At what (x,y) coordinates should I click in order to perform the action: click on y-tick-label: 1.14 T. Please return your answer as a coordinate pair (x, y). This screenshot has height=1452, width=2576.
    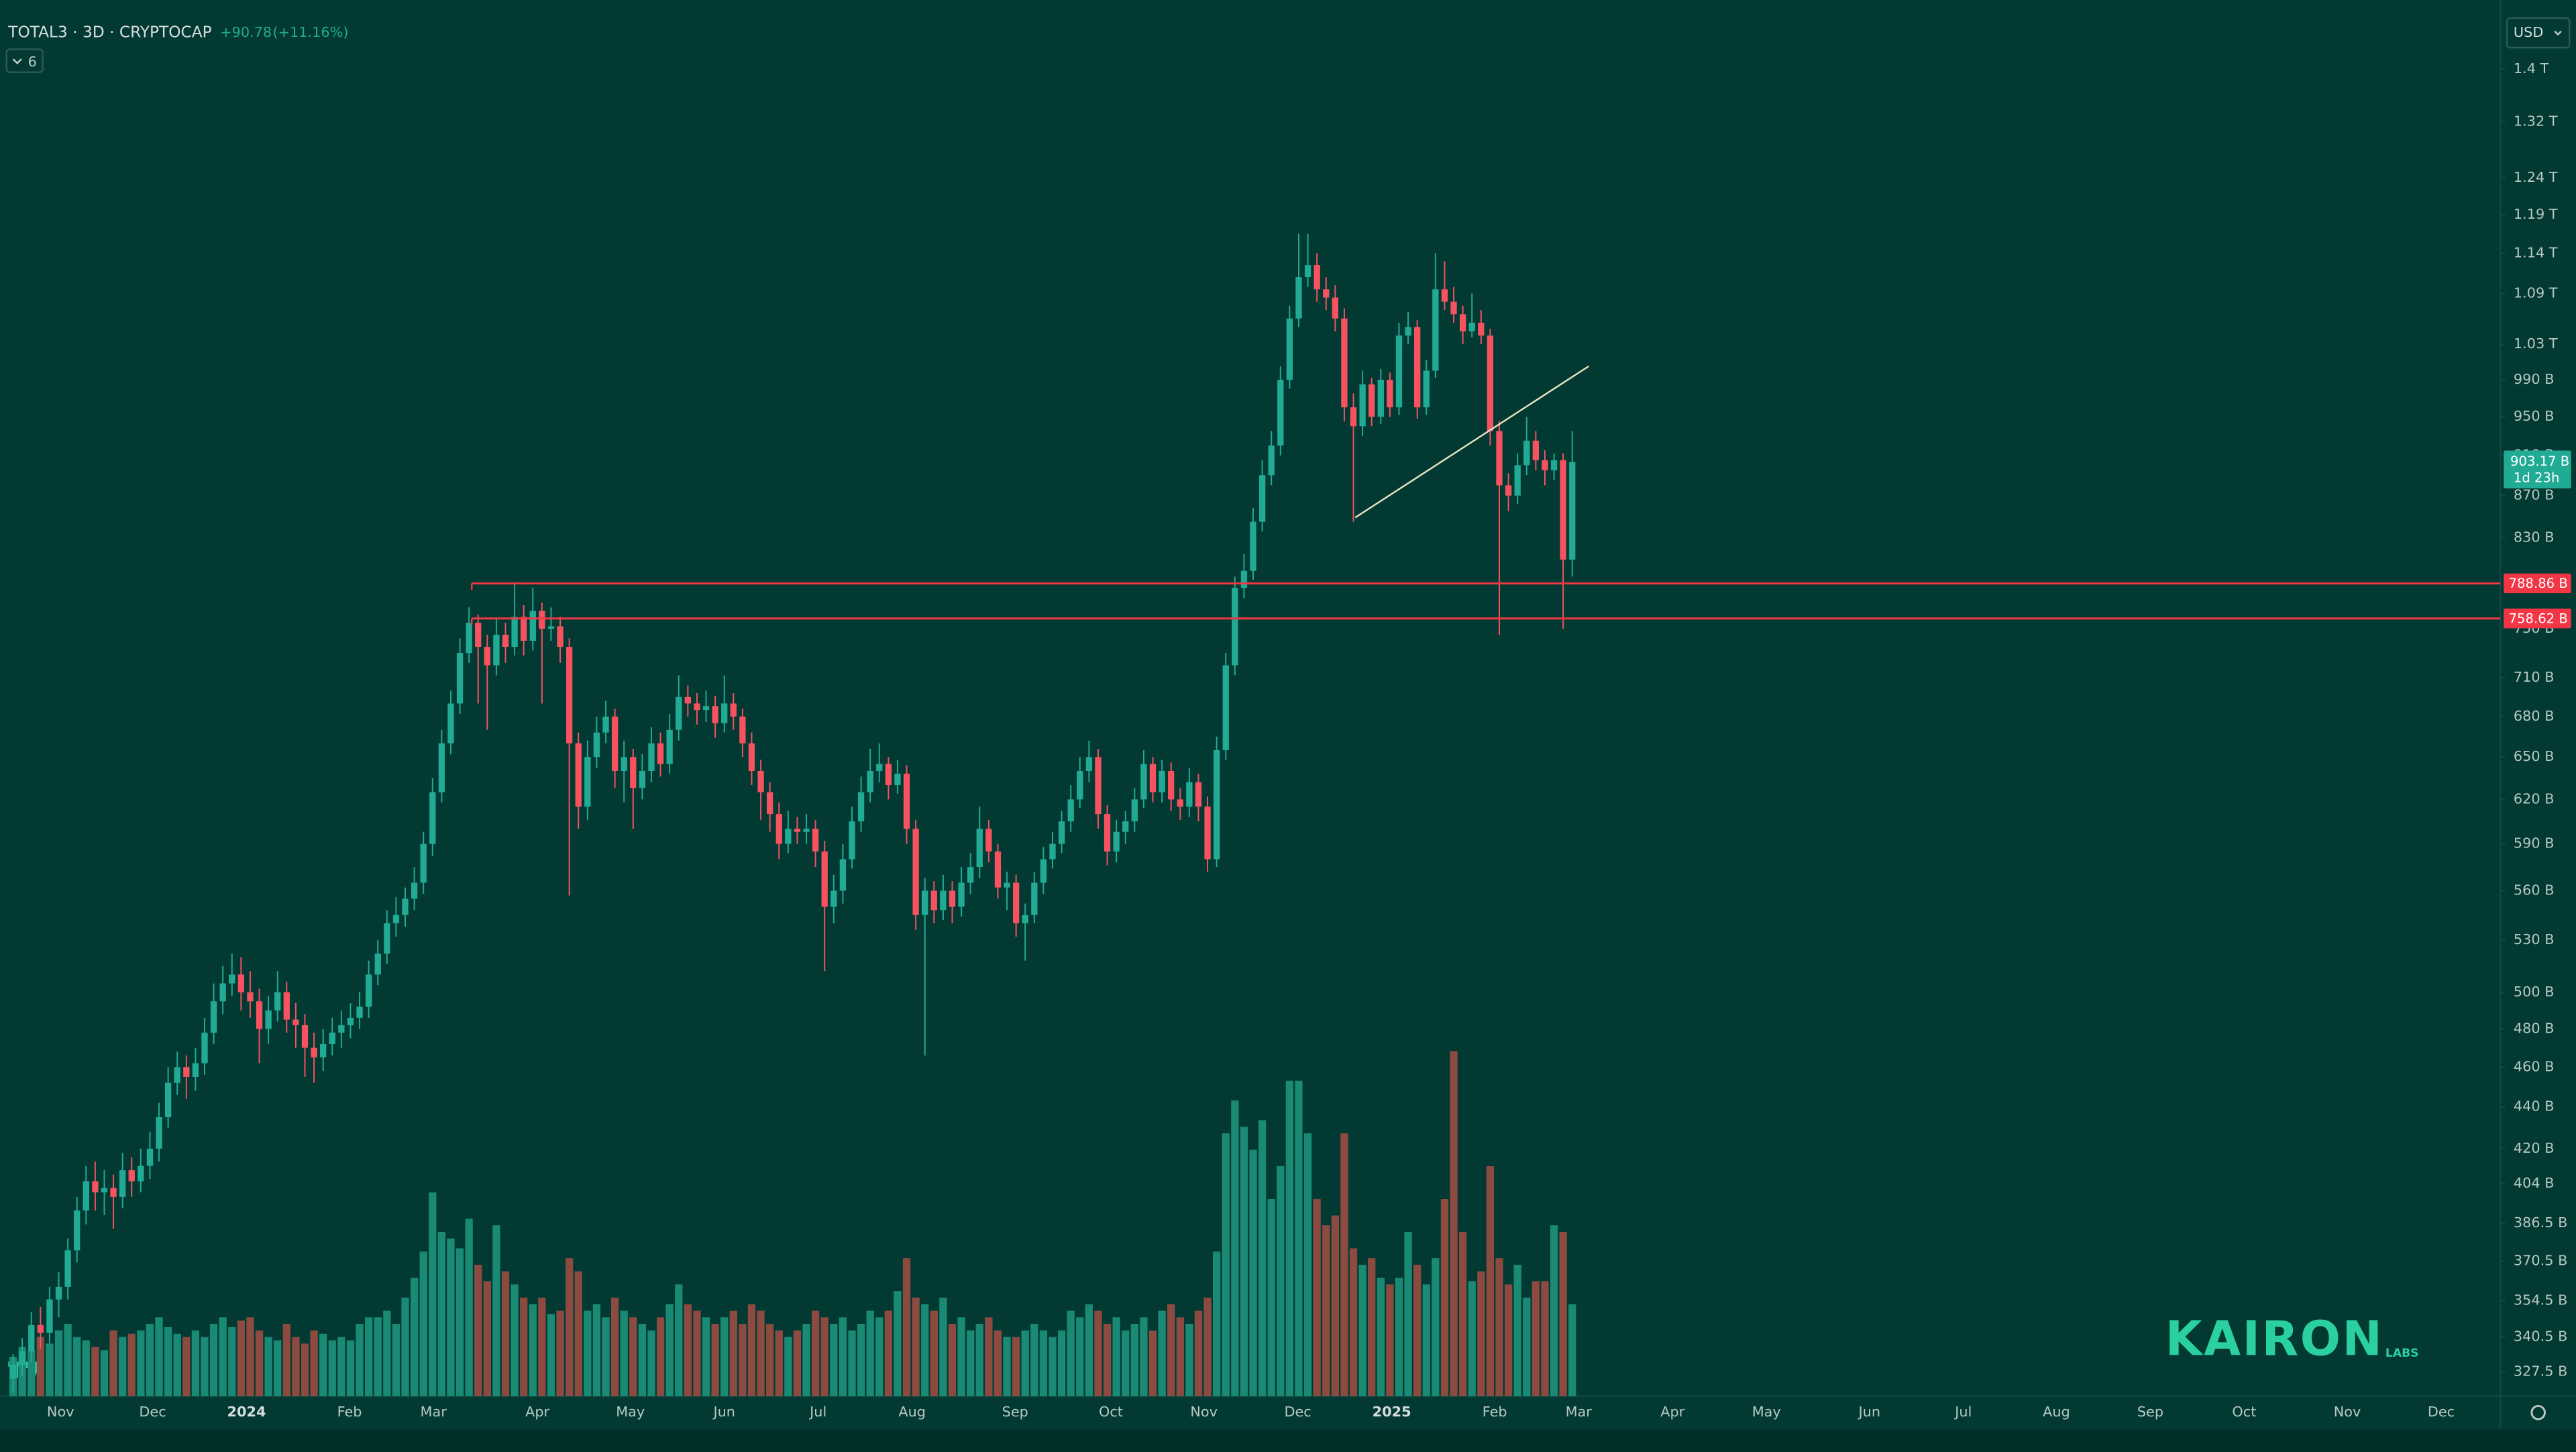
    Looking at the image, I should click on (2536, 252).